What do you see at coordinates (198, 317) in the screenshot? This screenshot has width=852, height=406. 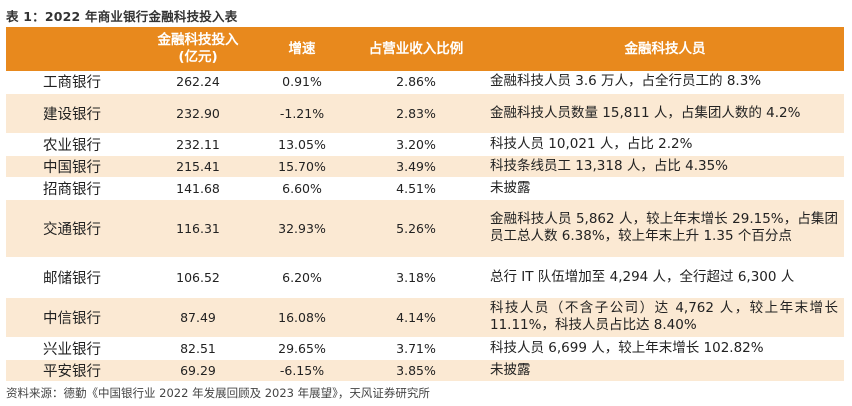 I see `investment-value: 87.49` at bounding box center [198, 317].